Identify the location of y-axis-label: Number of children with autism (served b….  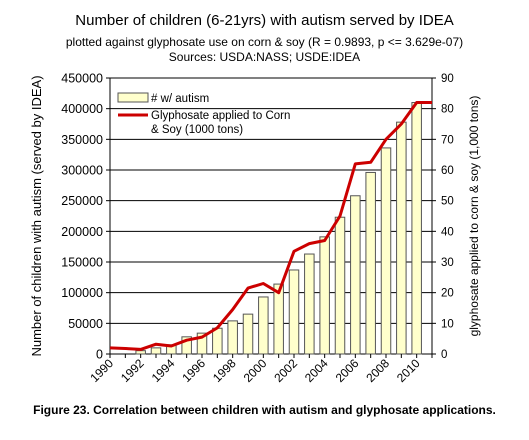
(36, 215).